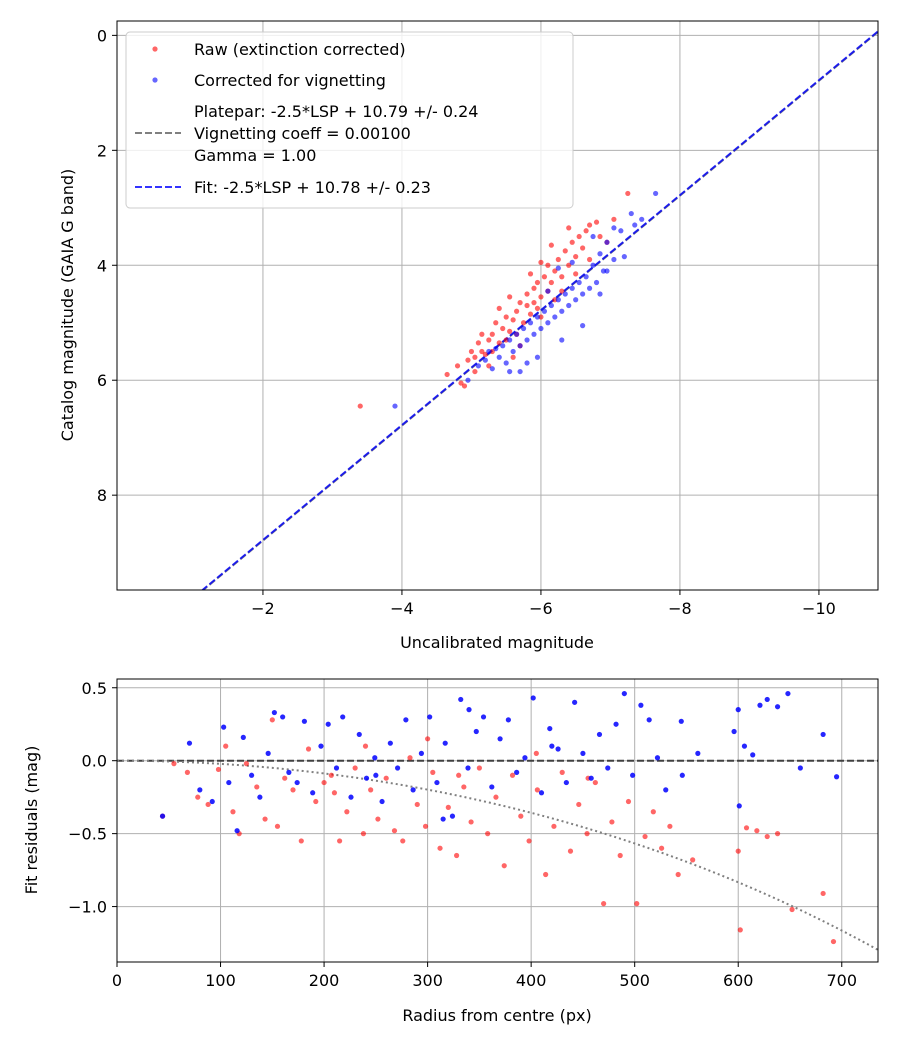  What do you see at coordinates (634, 980) in the screenshot?
I see `x-tick-label: 500` at bounding box center [634, 980].